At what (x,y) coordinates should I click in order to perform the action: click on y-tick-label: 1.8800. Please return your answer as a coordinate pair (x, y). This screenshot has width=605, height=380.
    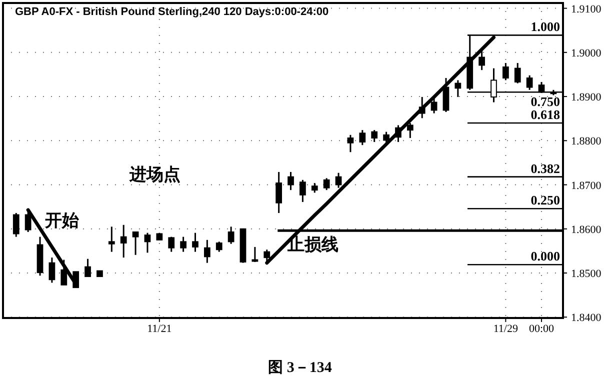
    Looking at the image, I should click on (586, 142).